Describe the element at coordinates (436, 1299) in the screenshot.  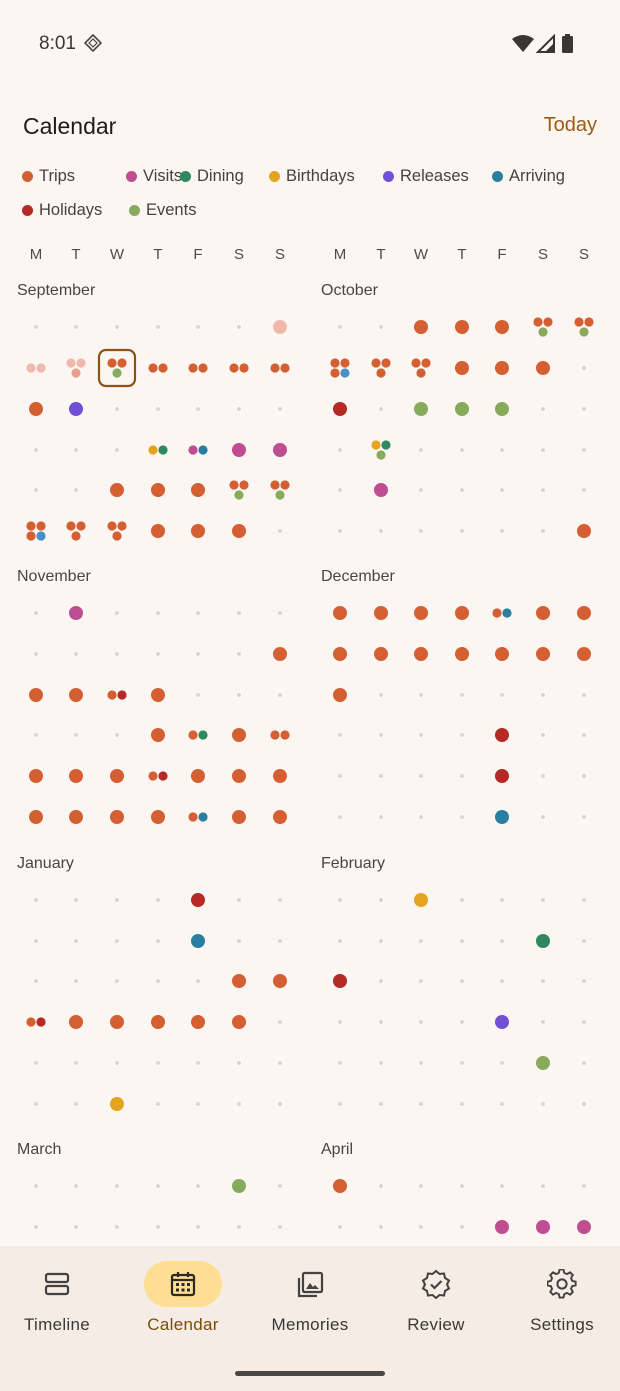
I see `nav-review: Review` at that location.